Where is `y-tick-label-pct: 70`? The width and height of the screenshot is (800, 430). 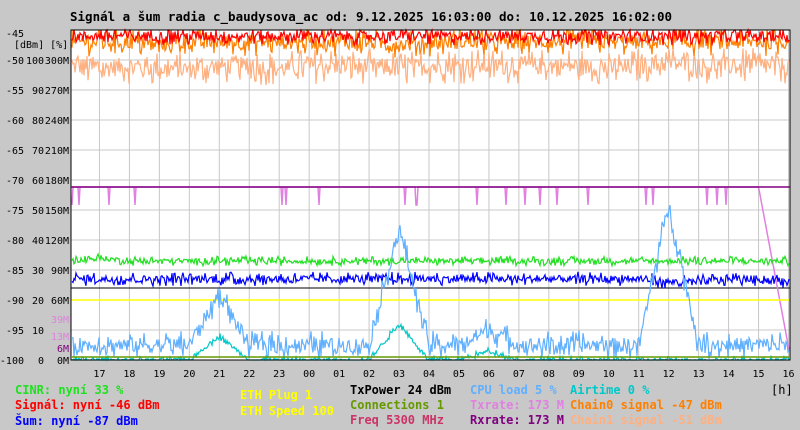
y-tick-label-pct: 70 is located at coordinates (38, 151).